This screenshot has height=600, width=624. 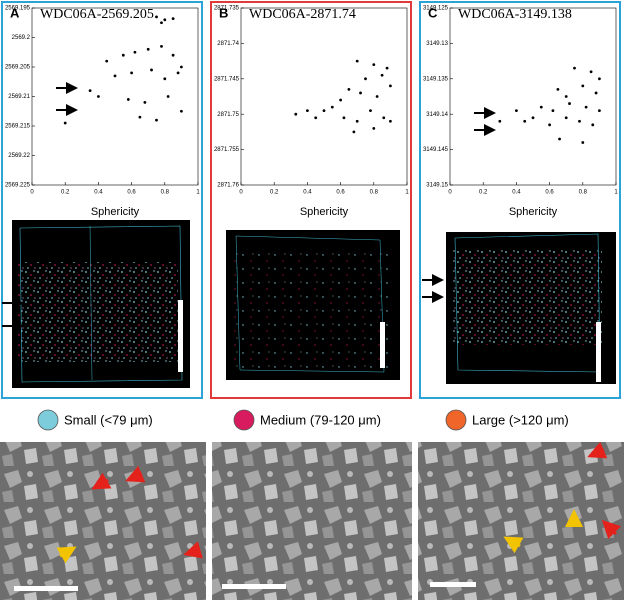 What do you see at coordinates (436, 150) in the screenshot?
I see `y-tick-label: 3149.145` at bounding box center [436, 150].